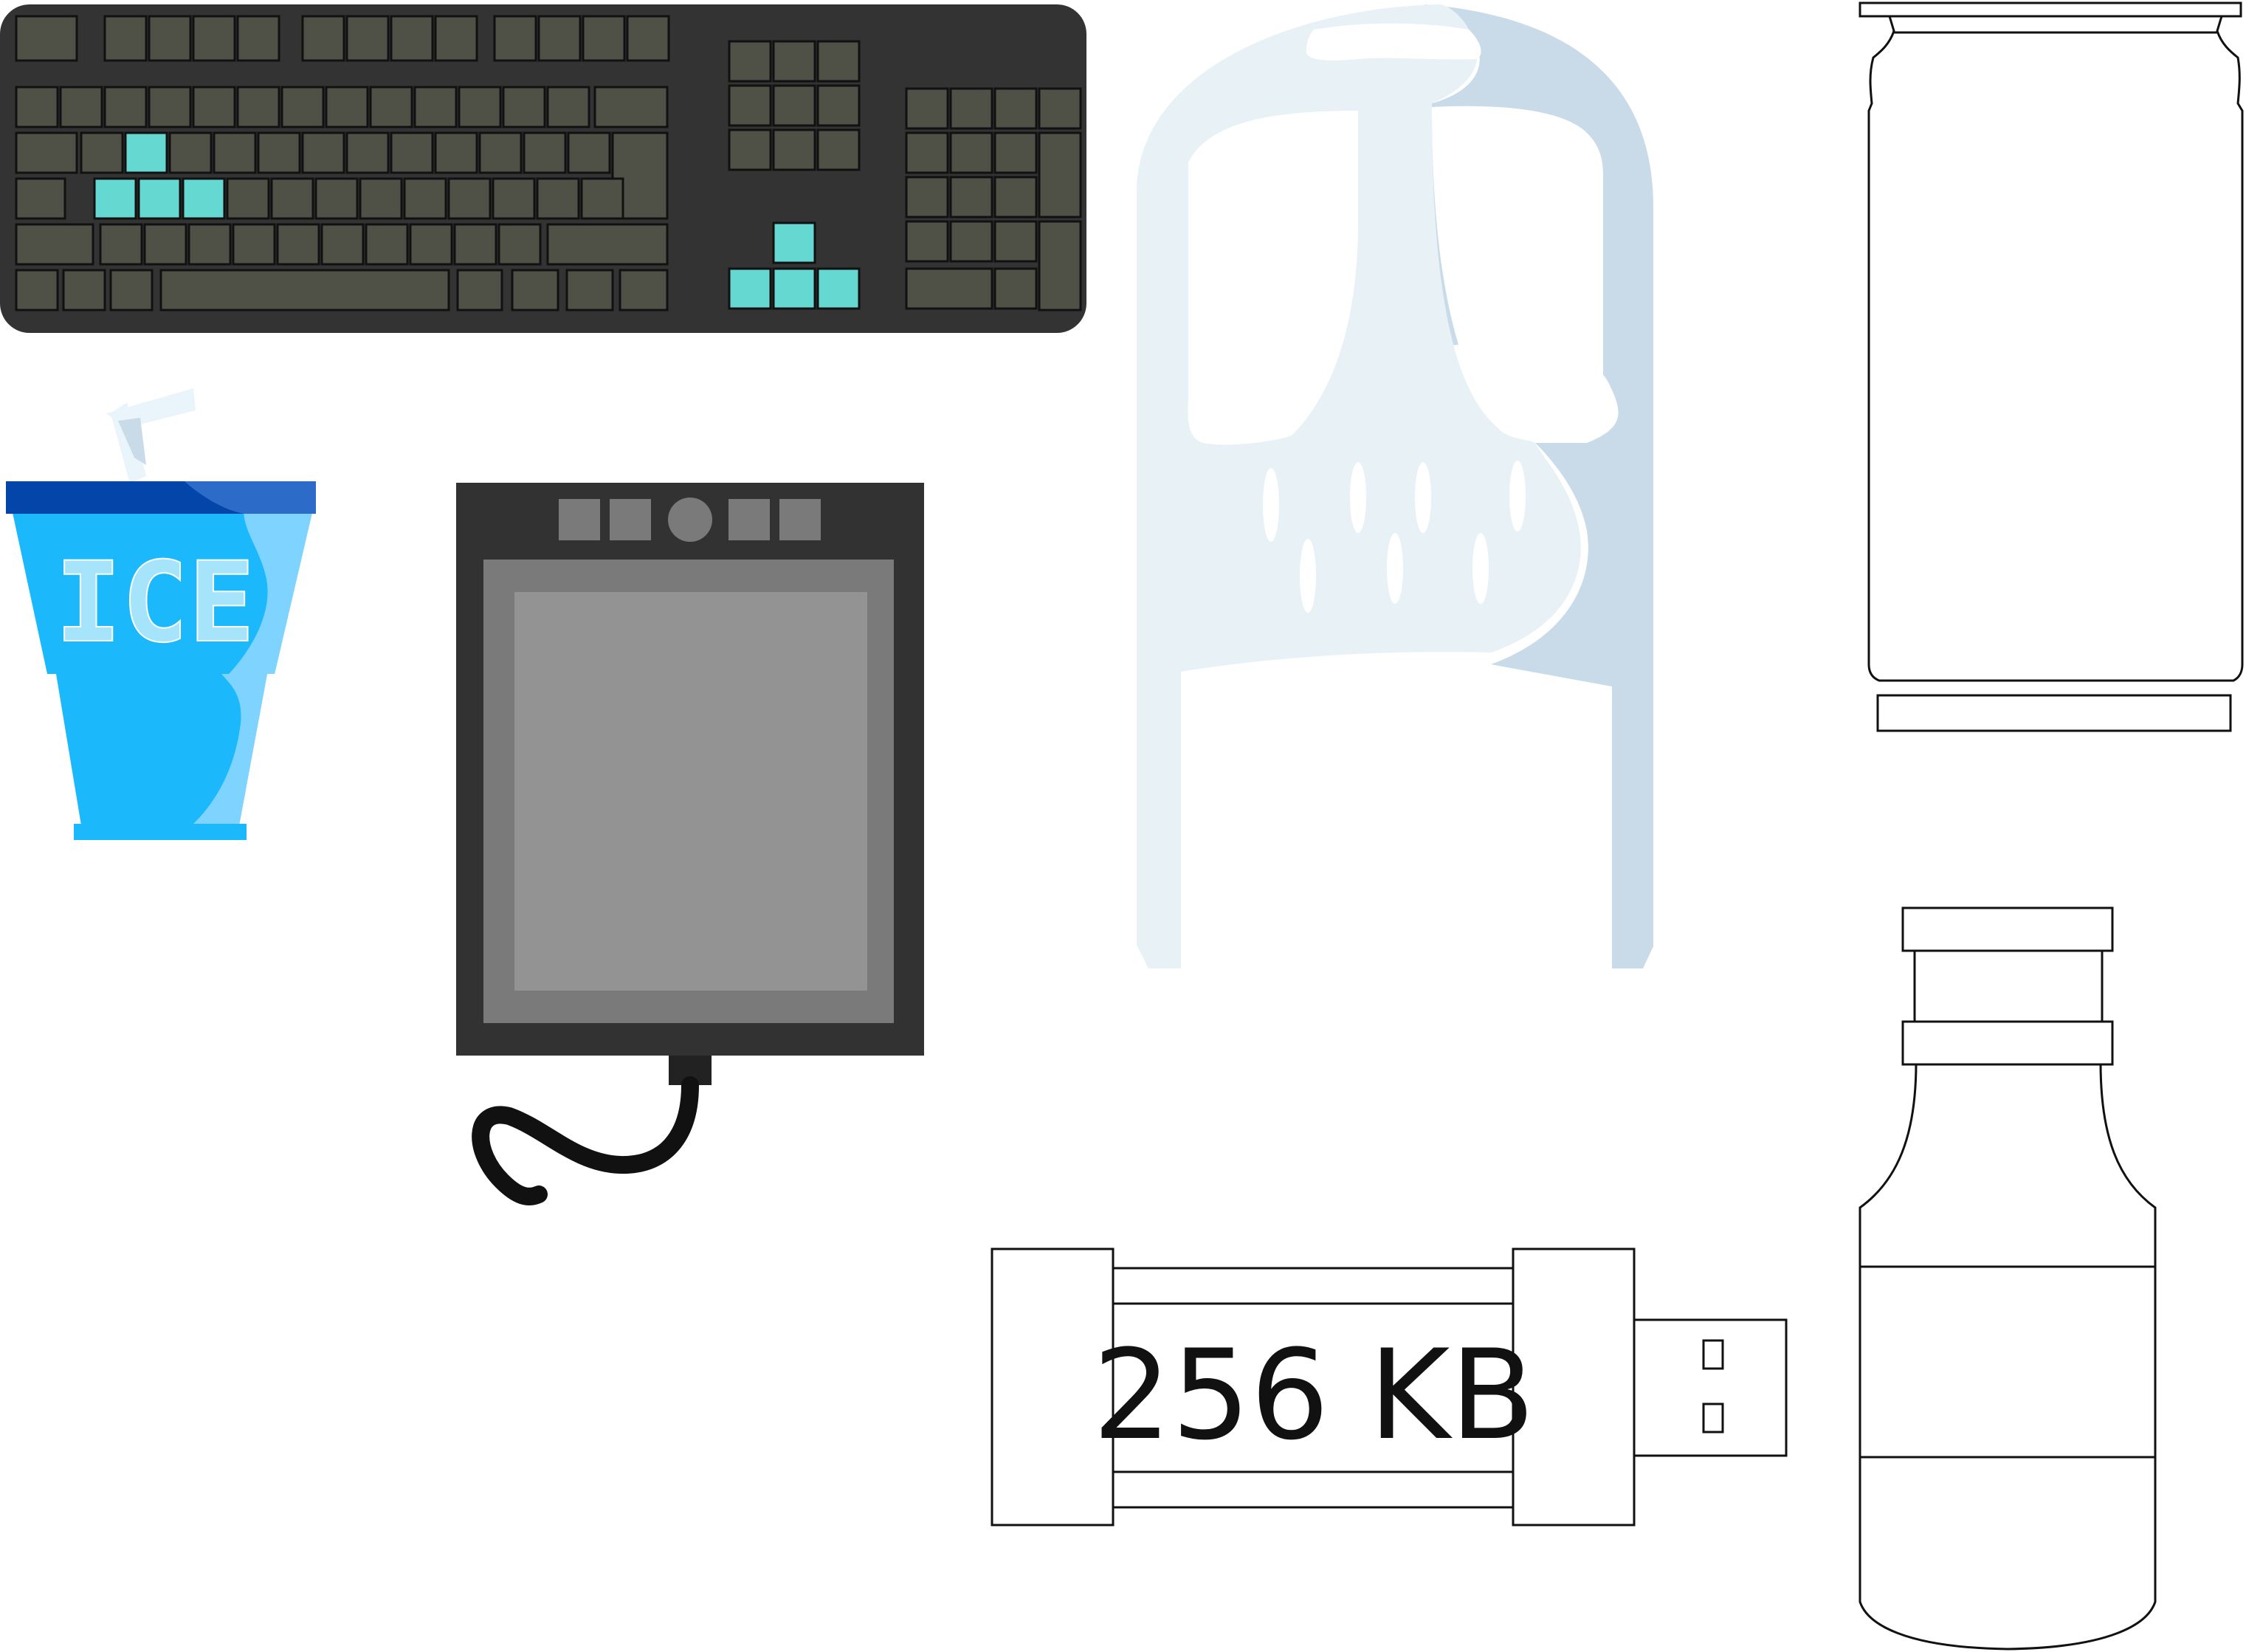  I want to click on forehead-highlight, so click(1393, 42).